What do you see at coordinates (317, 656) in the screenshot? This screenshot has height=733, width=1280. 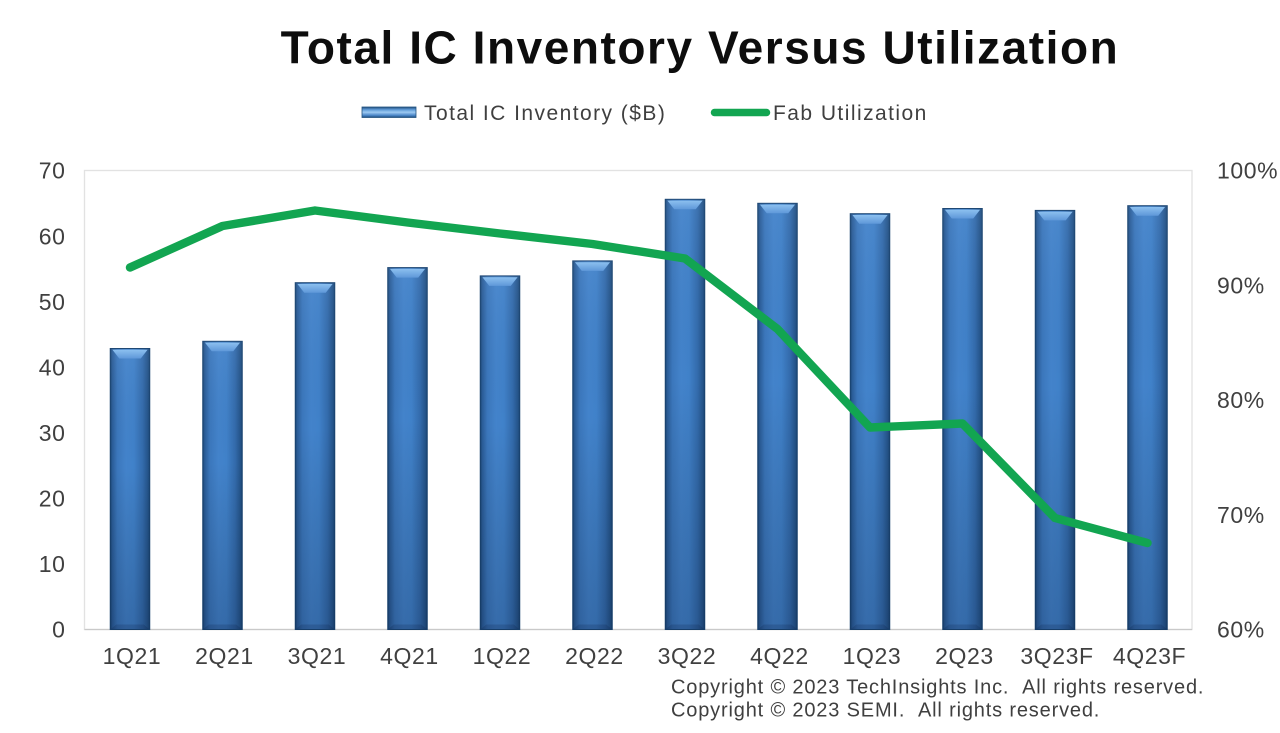 I see `svg-text: 3Q21` at bounding box center [317, 656].